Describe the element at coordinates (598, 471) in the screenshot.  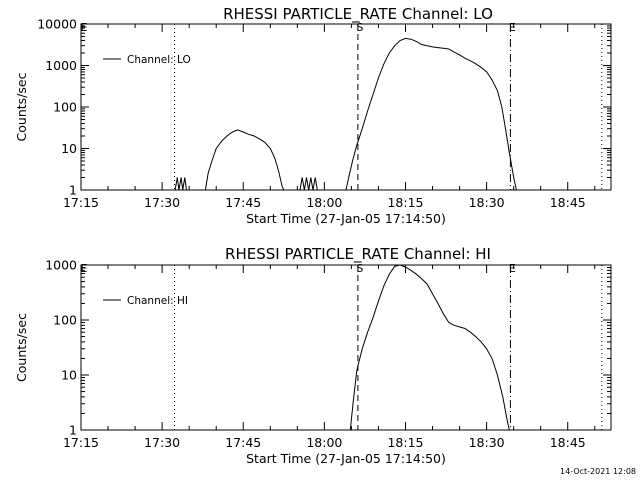
I see `timestamp: 14-Oct-2021 12:08` at that location.